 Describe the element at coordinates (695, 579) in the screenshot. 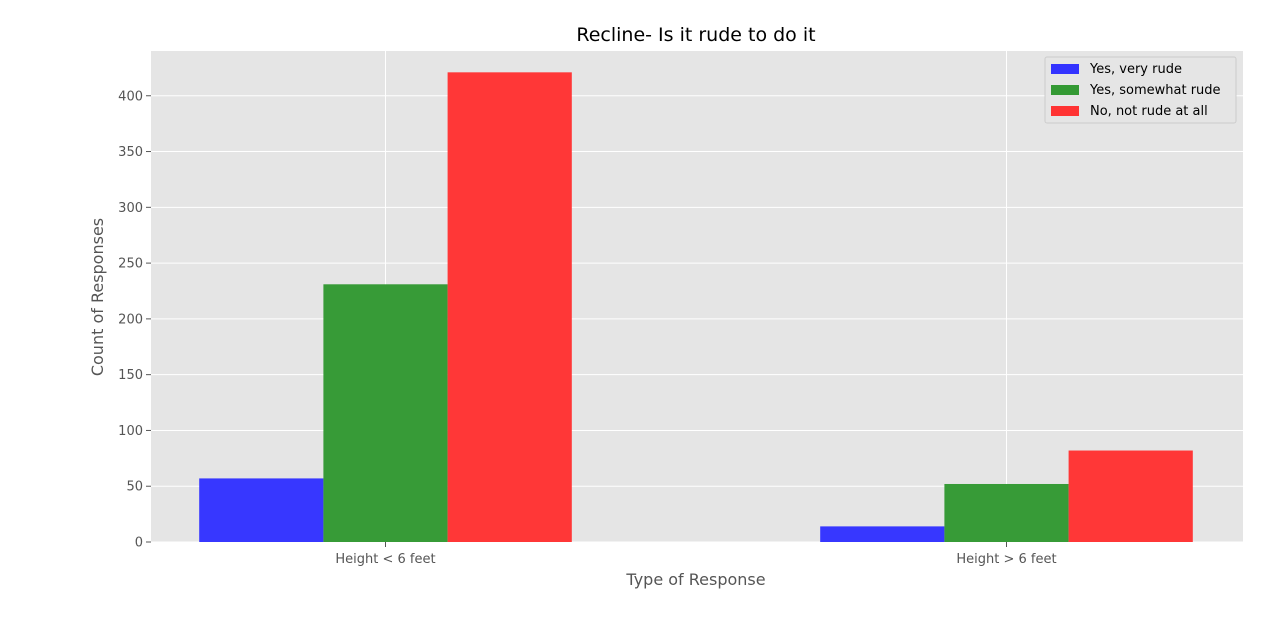

I see `x-axis-label: Type of Response` at that location.